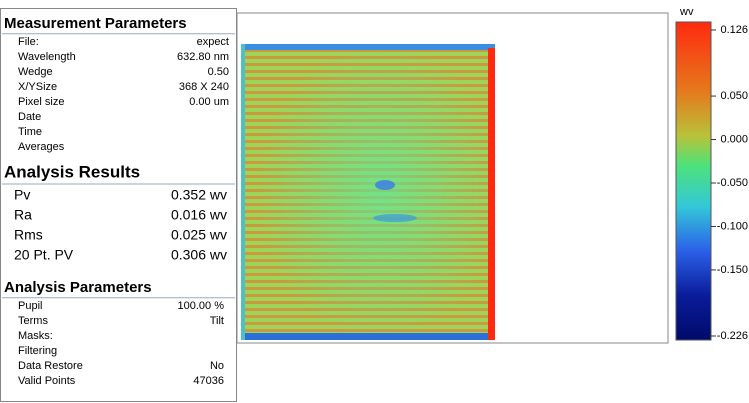 This screenshot has width=749, height=403. I want to click on row-value: 47036, so click(208, 381).